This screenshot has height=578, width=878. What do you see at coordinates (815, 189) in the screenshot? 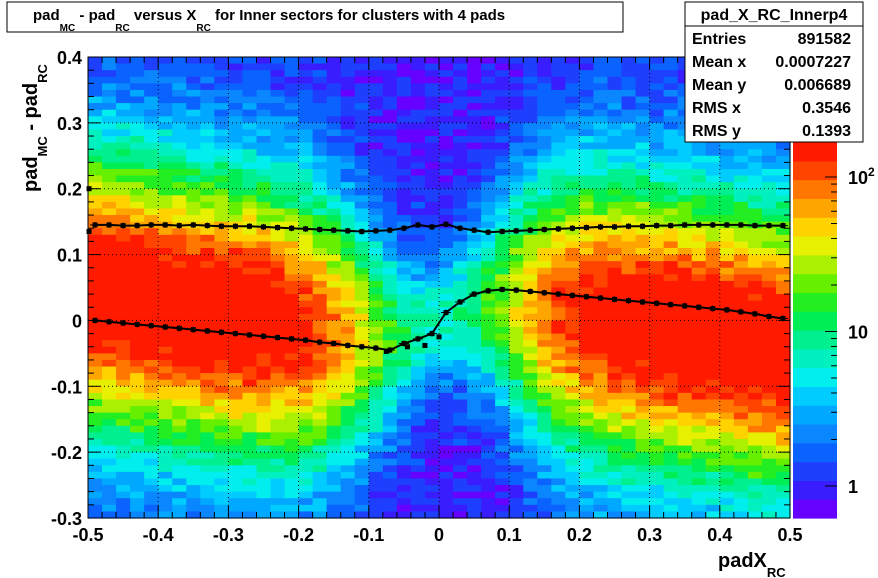
I see `color-scale-segment` at bounding box center [815, 189].